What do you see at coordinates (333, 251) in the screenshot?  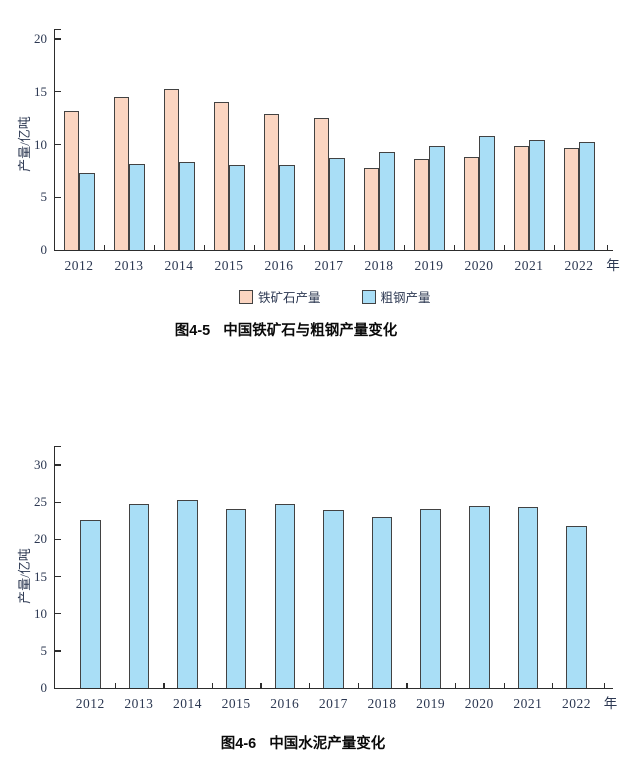 I see `x-axis-line` at bounding box center [333, 251].